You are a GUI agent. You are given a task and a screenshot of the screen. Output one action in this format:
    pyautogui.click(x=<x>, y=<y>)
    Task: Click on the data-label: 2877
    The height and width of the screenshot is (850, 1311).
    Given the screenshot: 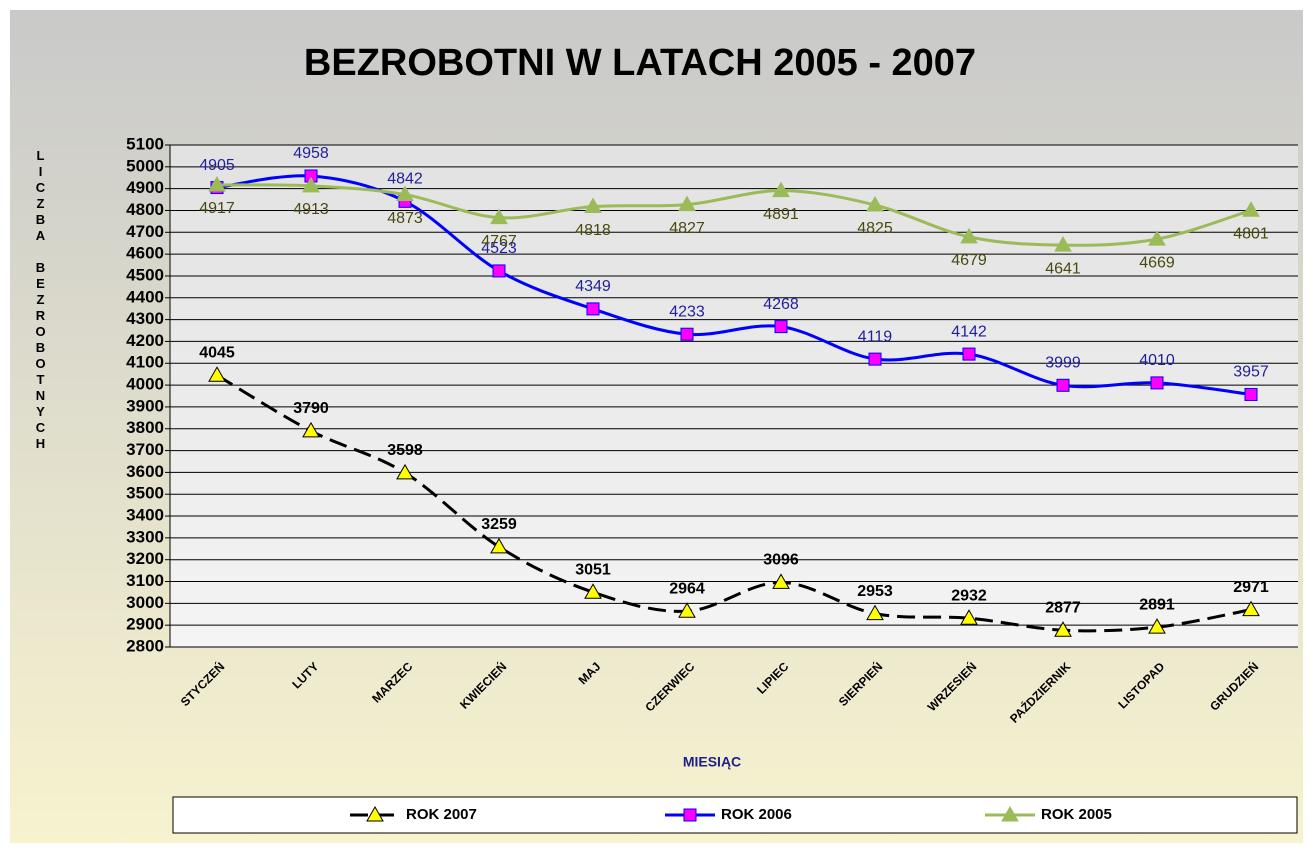 What is the action you would take?
    pyautogui.click(x=1063, y=607)
    